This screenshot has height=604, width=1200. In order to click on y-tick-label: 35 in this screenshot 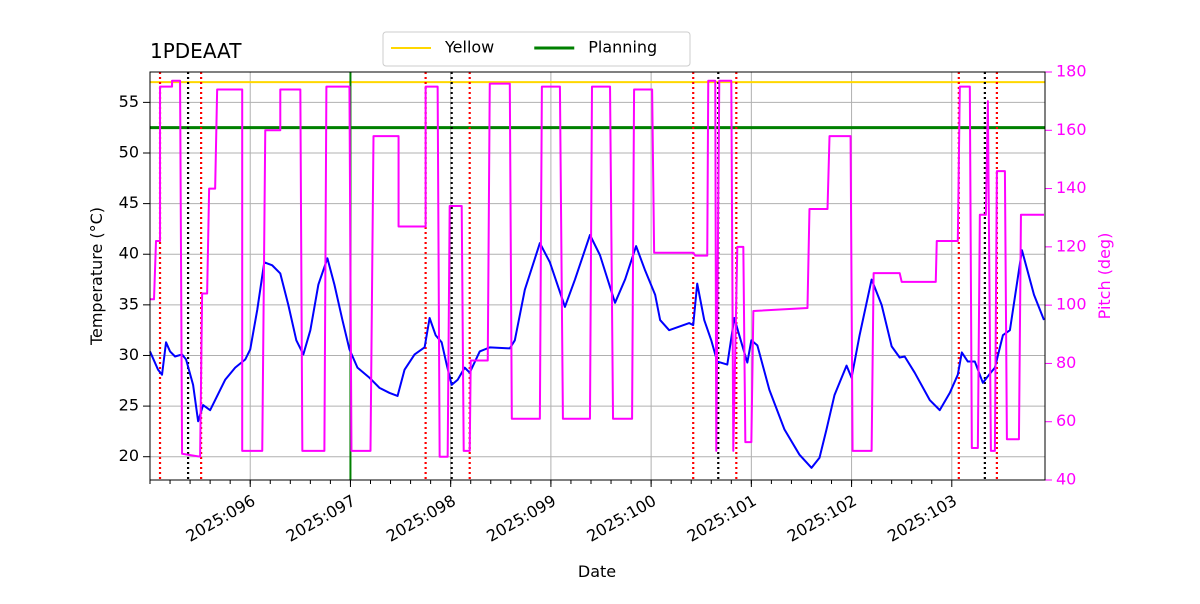, I will do `click(129, 303)`.